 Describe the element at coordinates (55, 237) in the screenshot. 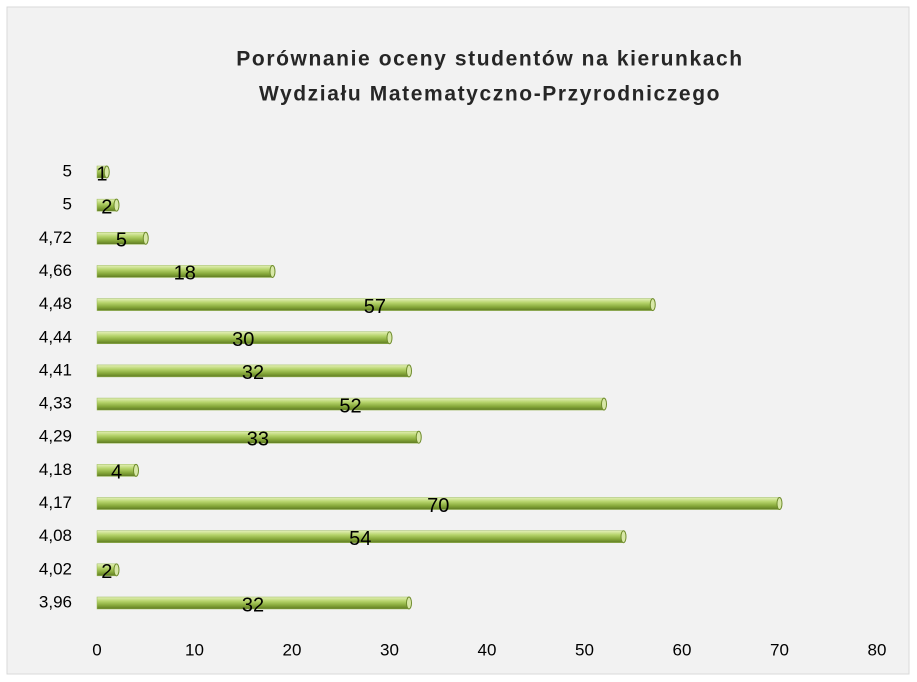

I see `y-tick-label: 4,72` at that location.